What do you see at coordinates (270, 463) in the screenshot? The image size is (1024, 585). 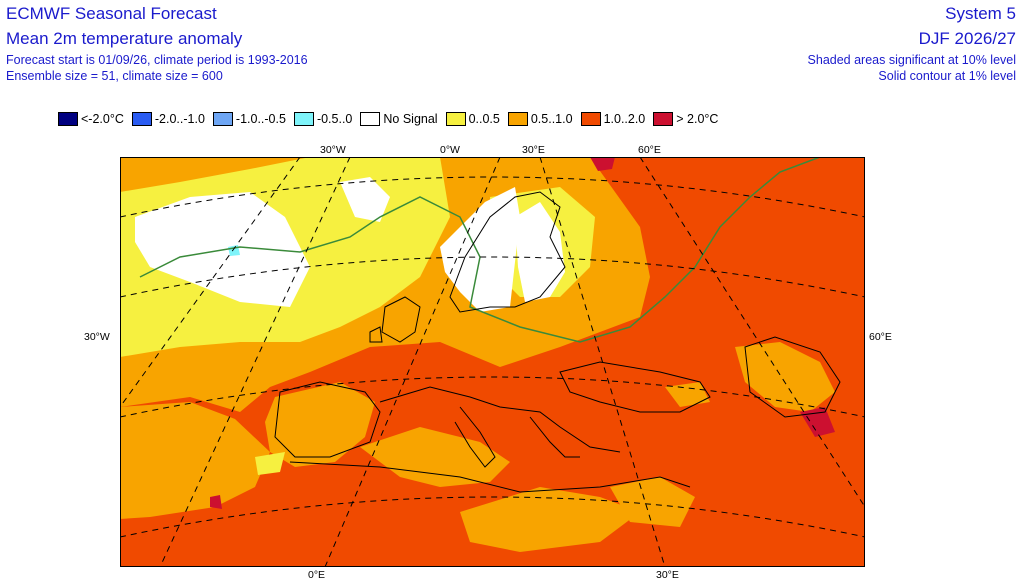 I see `mild-anomaly-area-north-africa` at bounding box center [270, 463].